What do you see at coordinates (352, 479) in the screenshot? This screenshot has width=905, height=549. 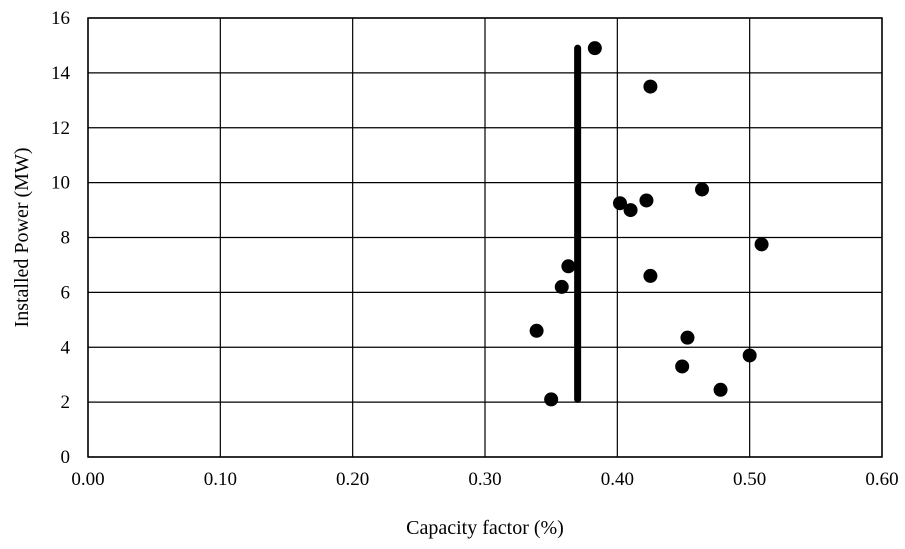 I see `x-tick-label: 0.20` at bounding box center [352, 479].